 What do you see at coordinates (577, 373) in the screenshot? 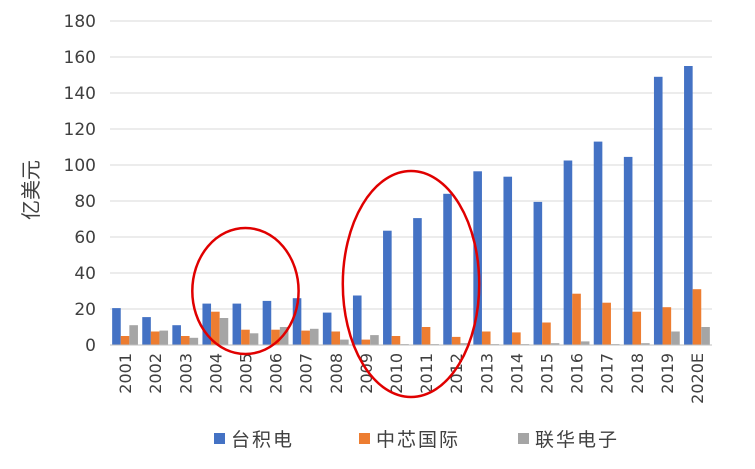
I see `x-tick-label: 2016` at bounding box center [577, 373].